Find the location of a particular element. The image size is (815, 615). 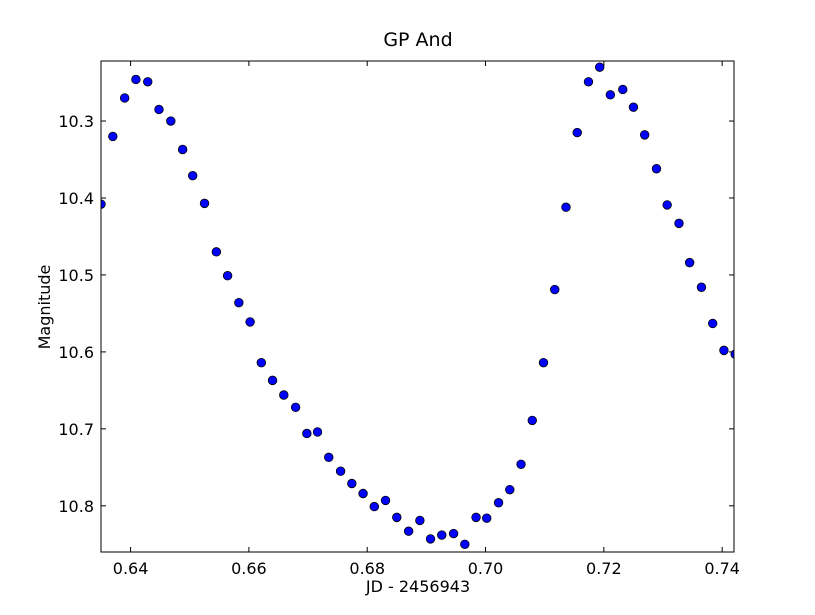

y-tick-label: 10.5 is located at coordinates (76, 275).